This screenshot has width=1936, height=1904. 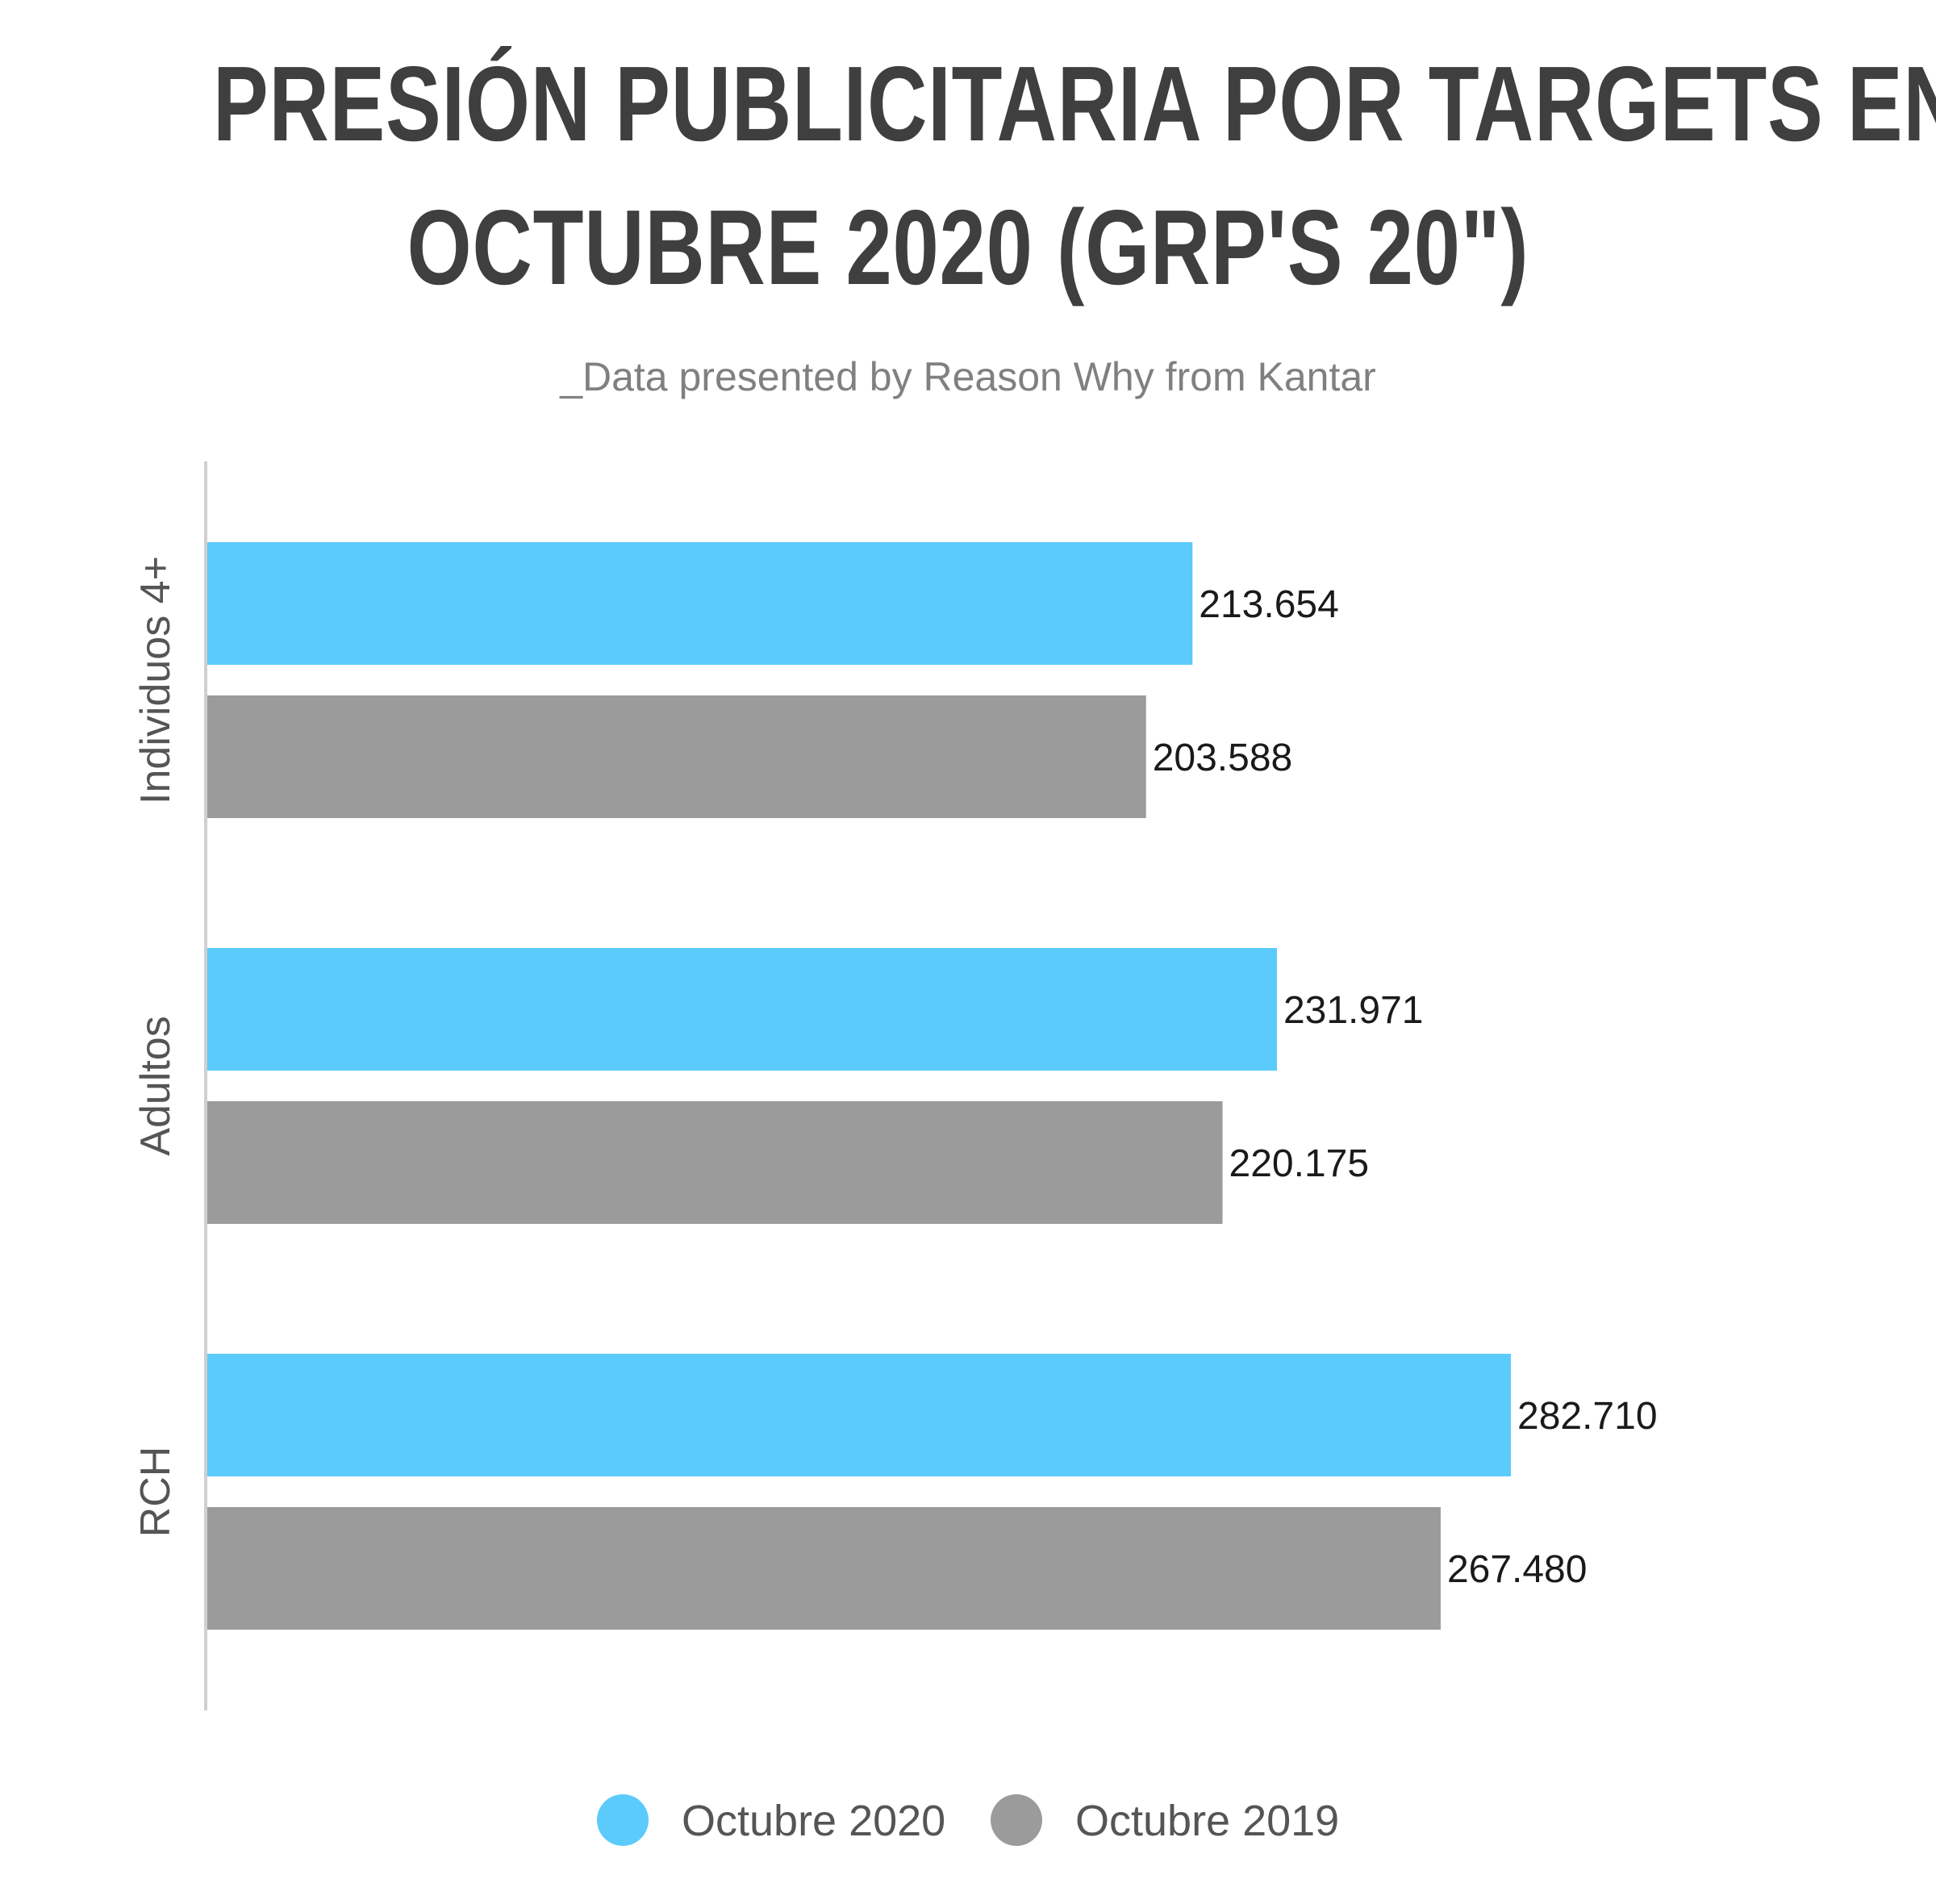 I want to click on bar-individuos-4--series-1, so click(x=700, y=604).